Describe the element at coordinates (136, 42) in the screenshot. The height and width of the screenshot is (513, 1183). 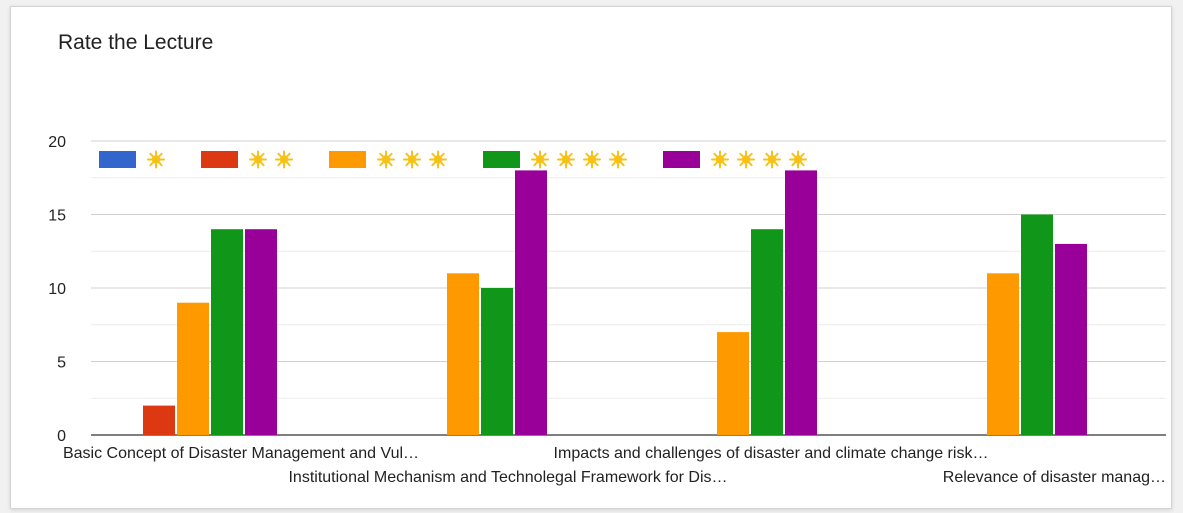
I see `chart-title: Rate the Lecture` at that location.